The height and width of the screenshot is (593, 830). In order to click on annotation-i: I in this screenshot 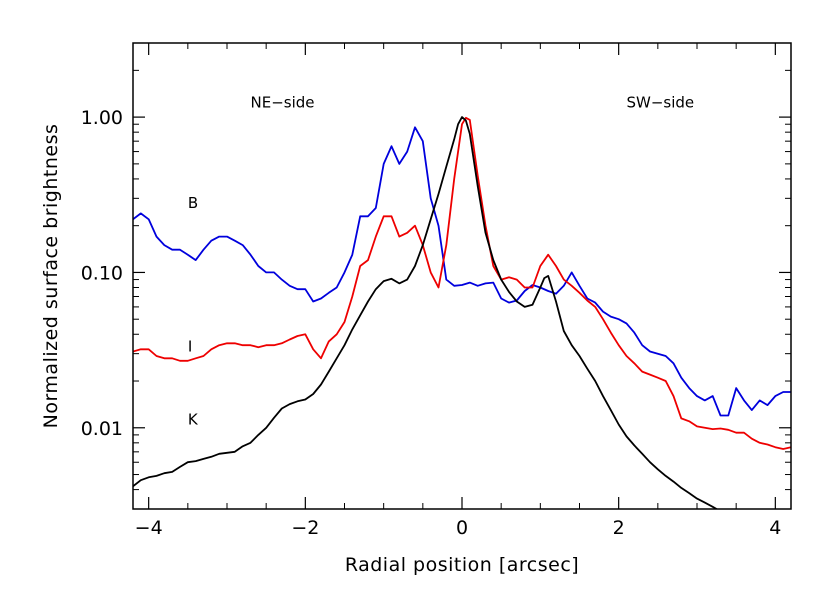, I will do `click(190, 346)`.